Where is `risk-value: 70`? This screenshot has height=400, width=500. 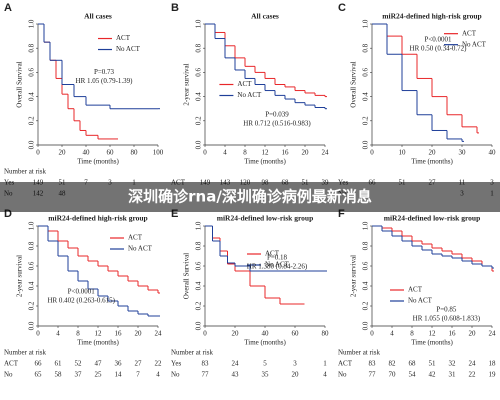
risk-value: 70 is located at coordinates (393, 375).